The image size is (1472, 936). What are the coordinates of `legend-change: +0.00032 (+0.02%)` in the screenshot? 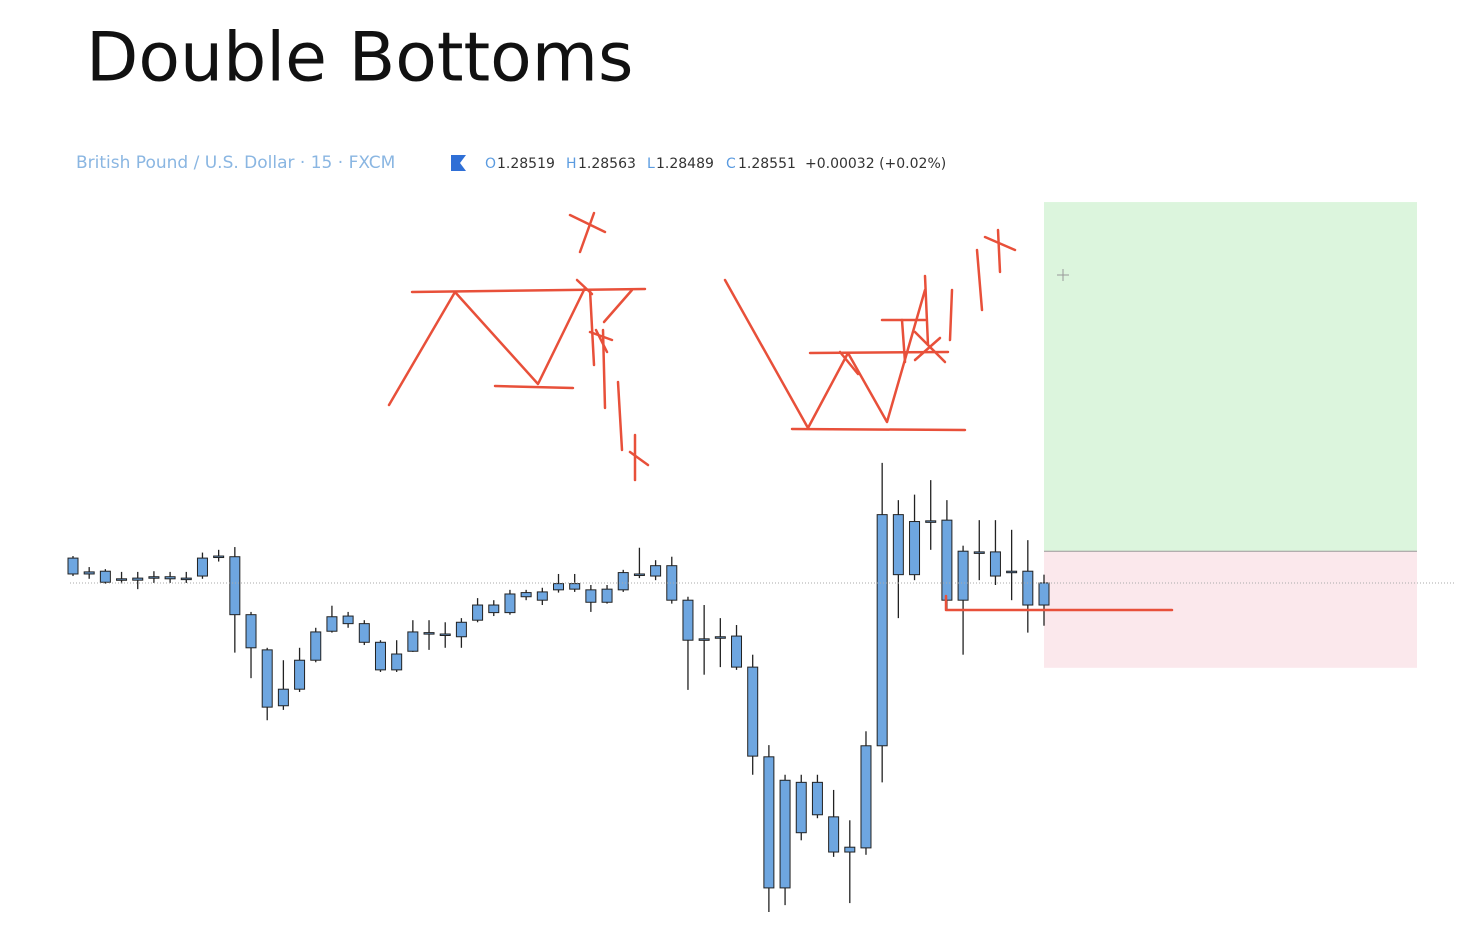 It's located at (875, 164).